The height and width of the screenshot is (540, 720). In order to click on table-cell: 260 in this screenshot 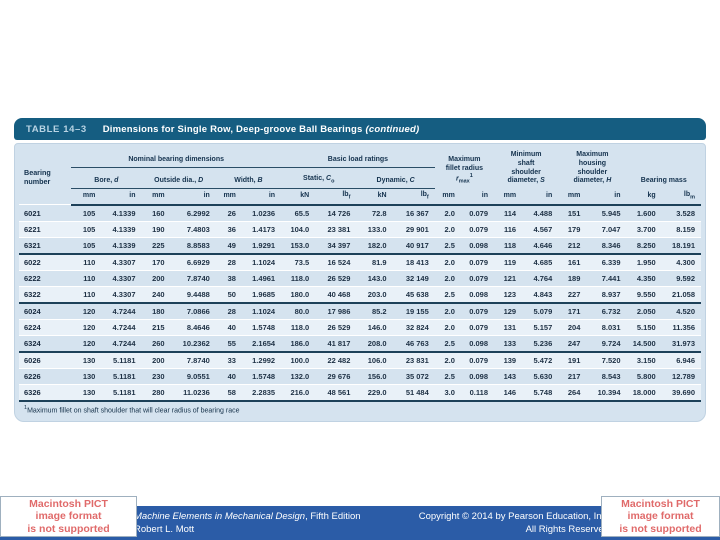, I will do `click(156, 343)`.